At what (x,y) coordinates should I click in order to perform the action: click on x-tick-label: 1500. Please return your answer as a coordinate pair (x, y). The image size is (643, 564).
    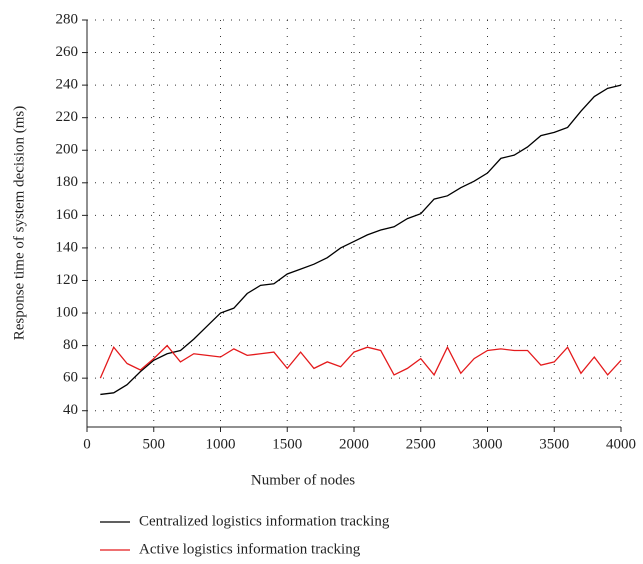
    Looking at the image, I should click on (287, 444).